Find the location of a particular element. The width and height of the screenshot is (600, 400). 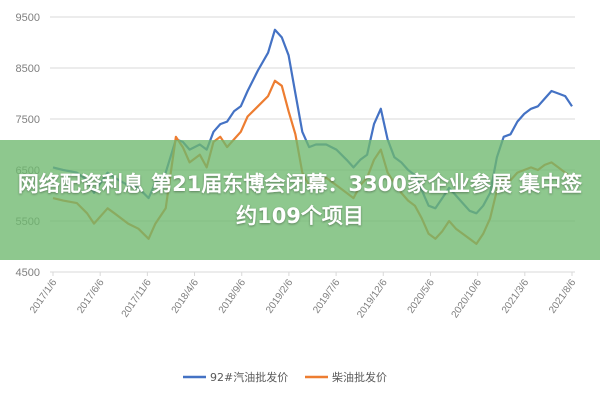

x-tick-label: 2021/8/6 is located at coordinates (563, 296).